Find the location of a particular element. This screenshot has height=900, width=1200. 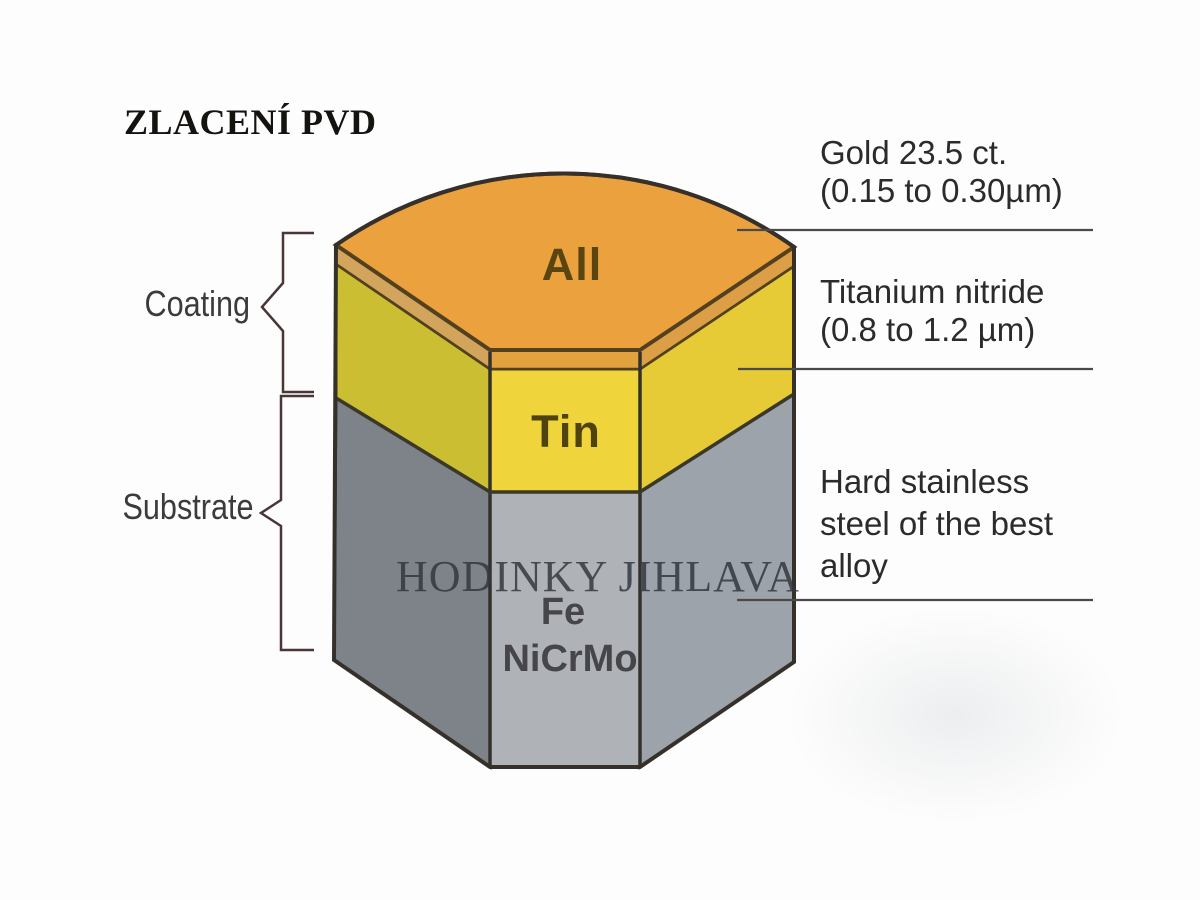

titanium-annotation-line2: (0.8 to 1.2 µm) is located at coordinates (928, 329).